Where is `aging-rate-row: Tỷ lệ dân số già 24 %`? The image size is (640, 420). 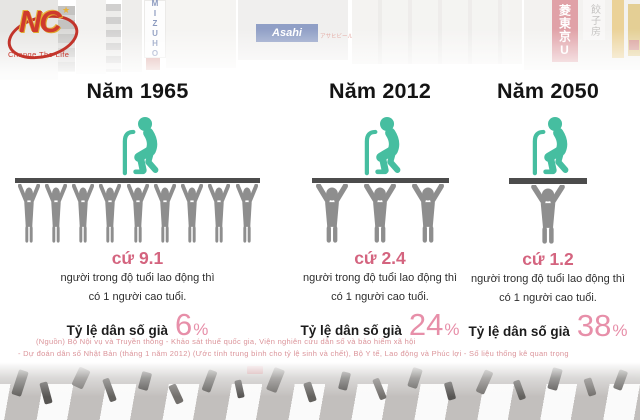 aging-rate-row: Tỷ lệ dân số già 24 % is located at coordinates (380, 324).